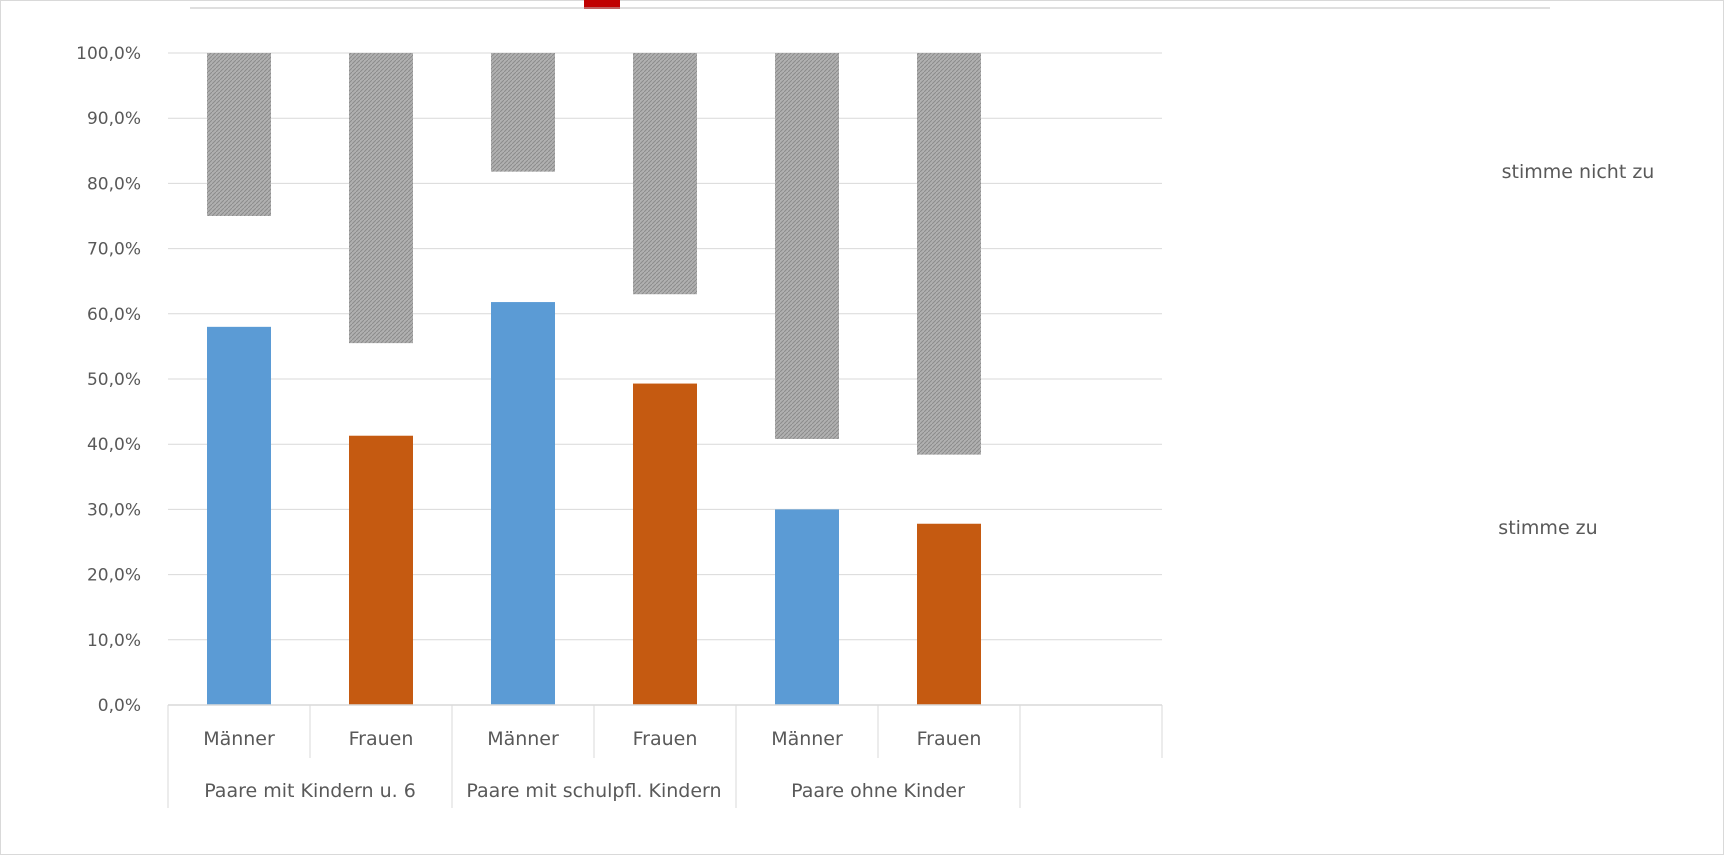 Image resolution: width=1724 pixels, height=855 pixels. Describe the element at coordinates (310, 791) in the screenshot. I see `x-group-label: Paare mit Kindern u. 6` at that location.